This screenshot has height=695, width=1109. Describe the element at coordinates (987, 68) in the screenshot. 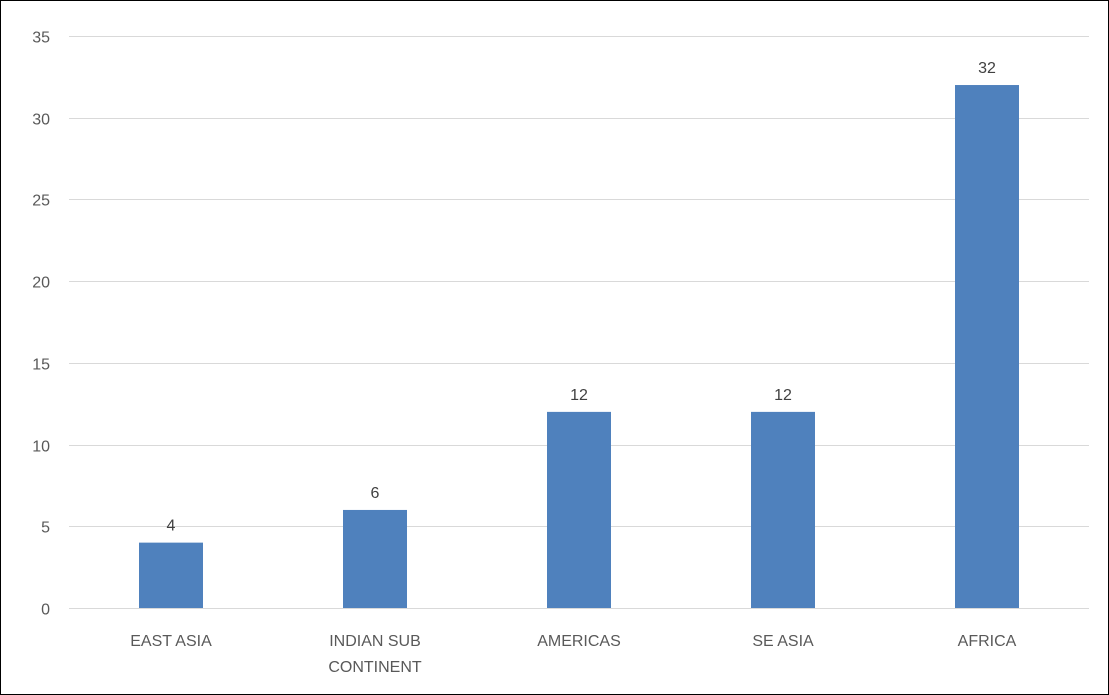

I see `data-label-africa: 32` at that location.